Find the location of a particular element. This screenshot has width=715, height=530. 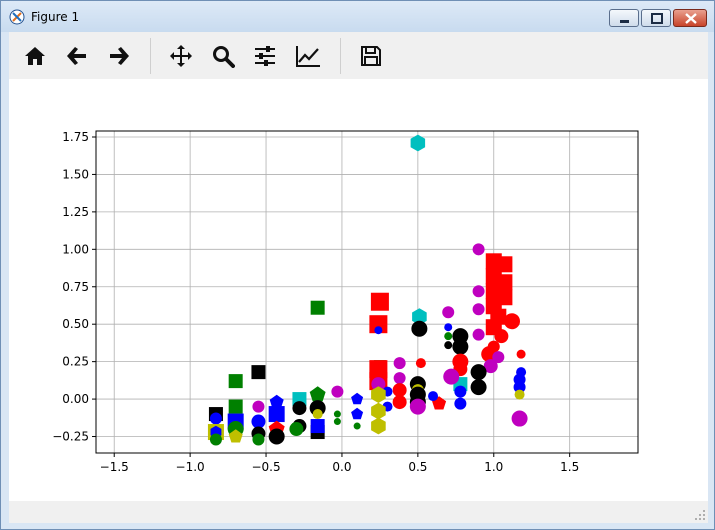

title-bar: Figure 1 is located at coordinates (357, 16).